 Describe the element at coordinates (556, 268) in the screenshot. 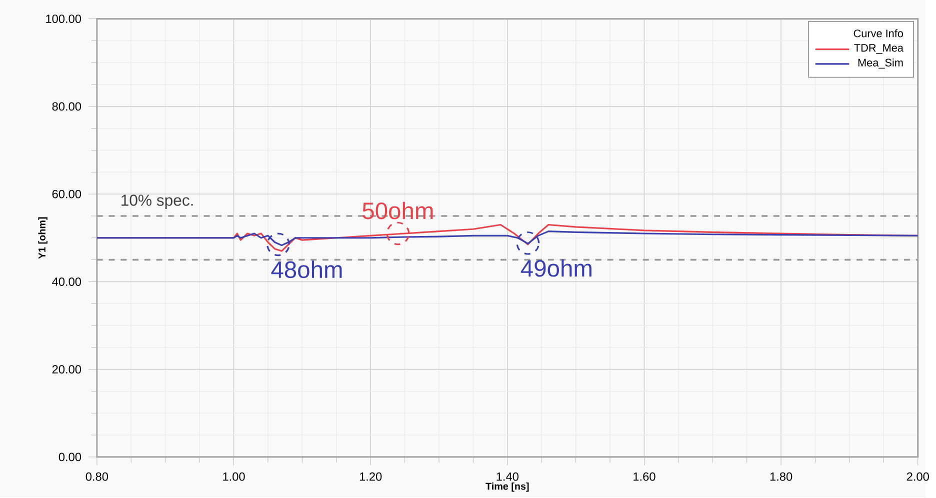

I see `annotation: 49ohm` at that location.